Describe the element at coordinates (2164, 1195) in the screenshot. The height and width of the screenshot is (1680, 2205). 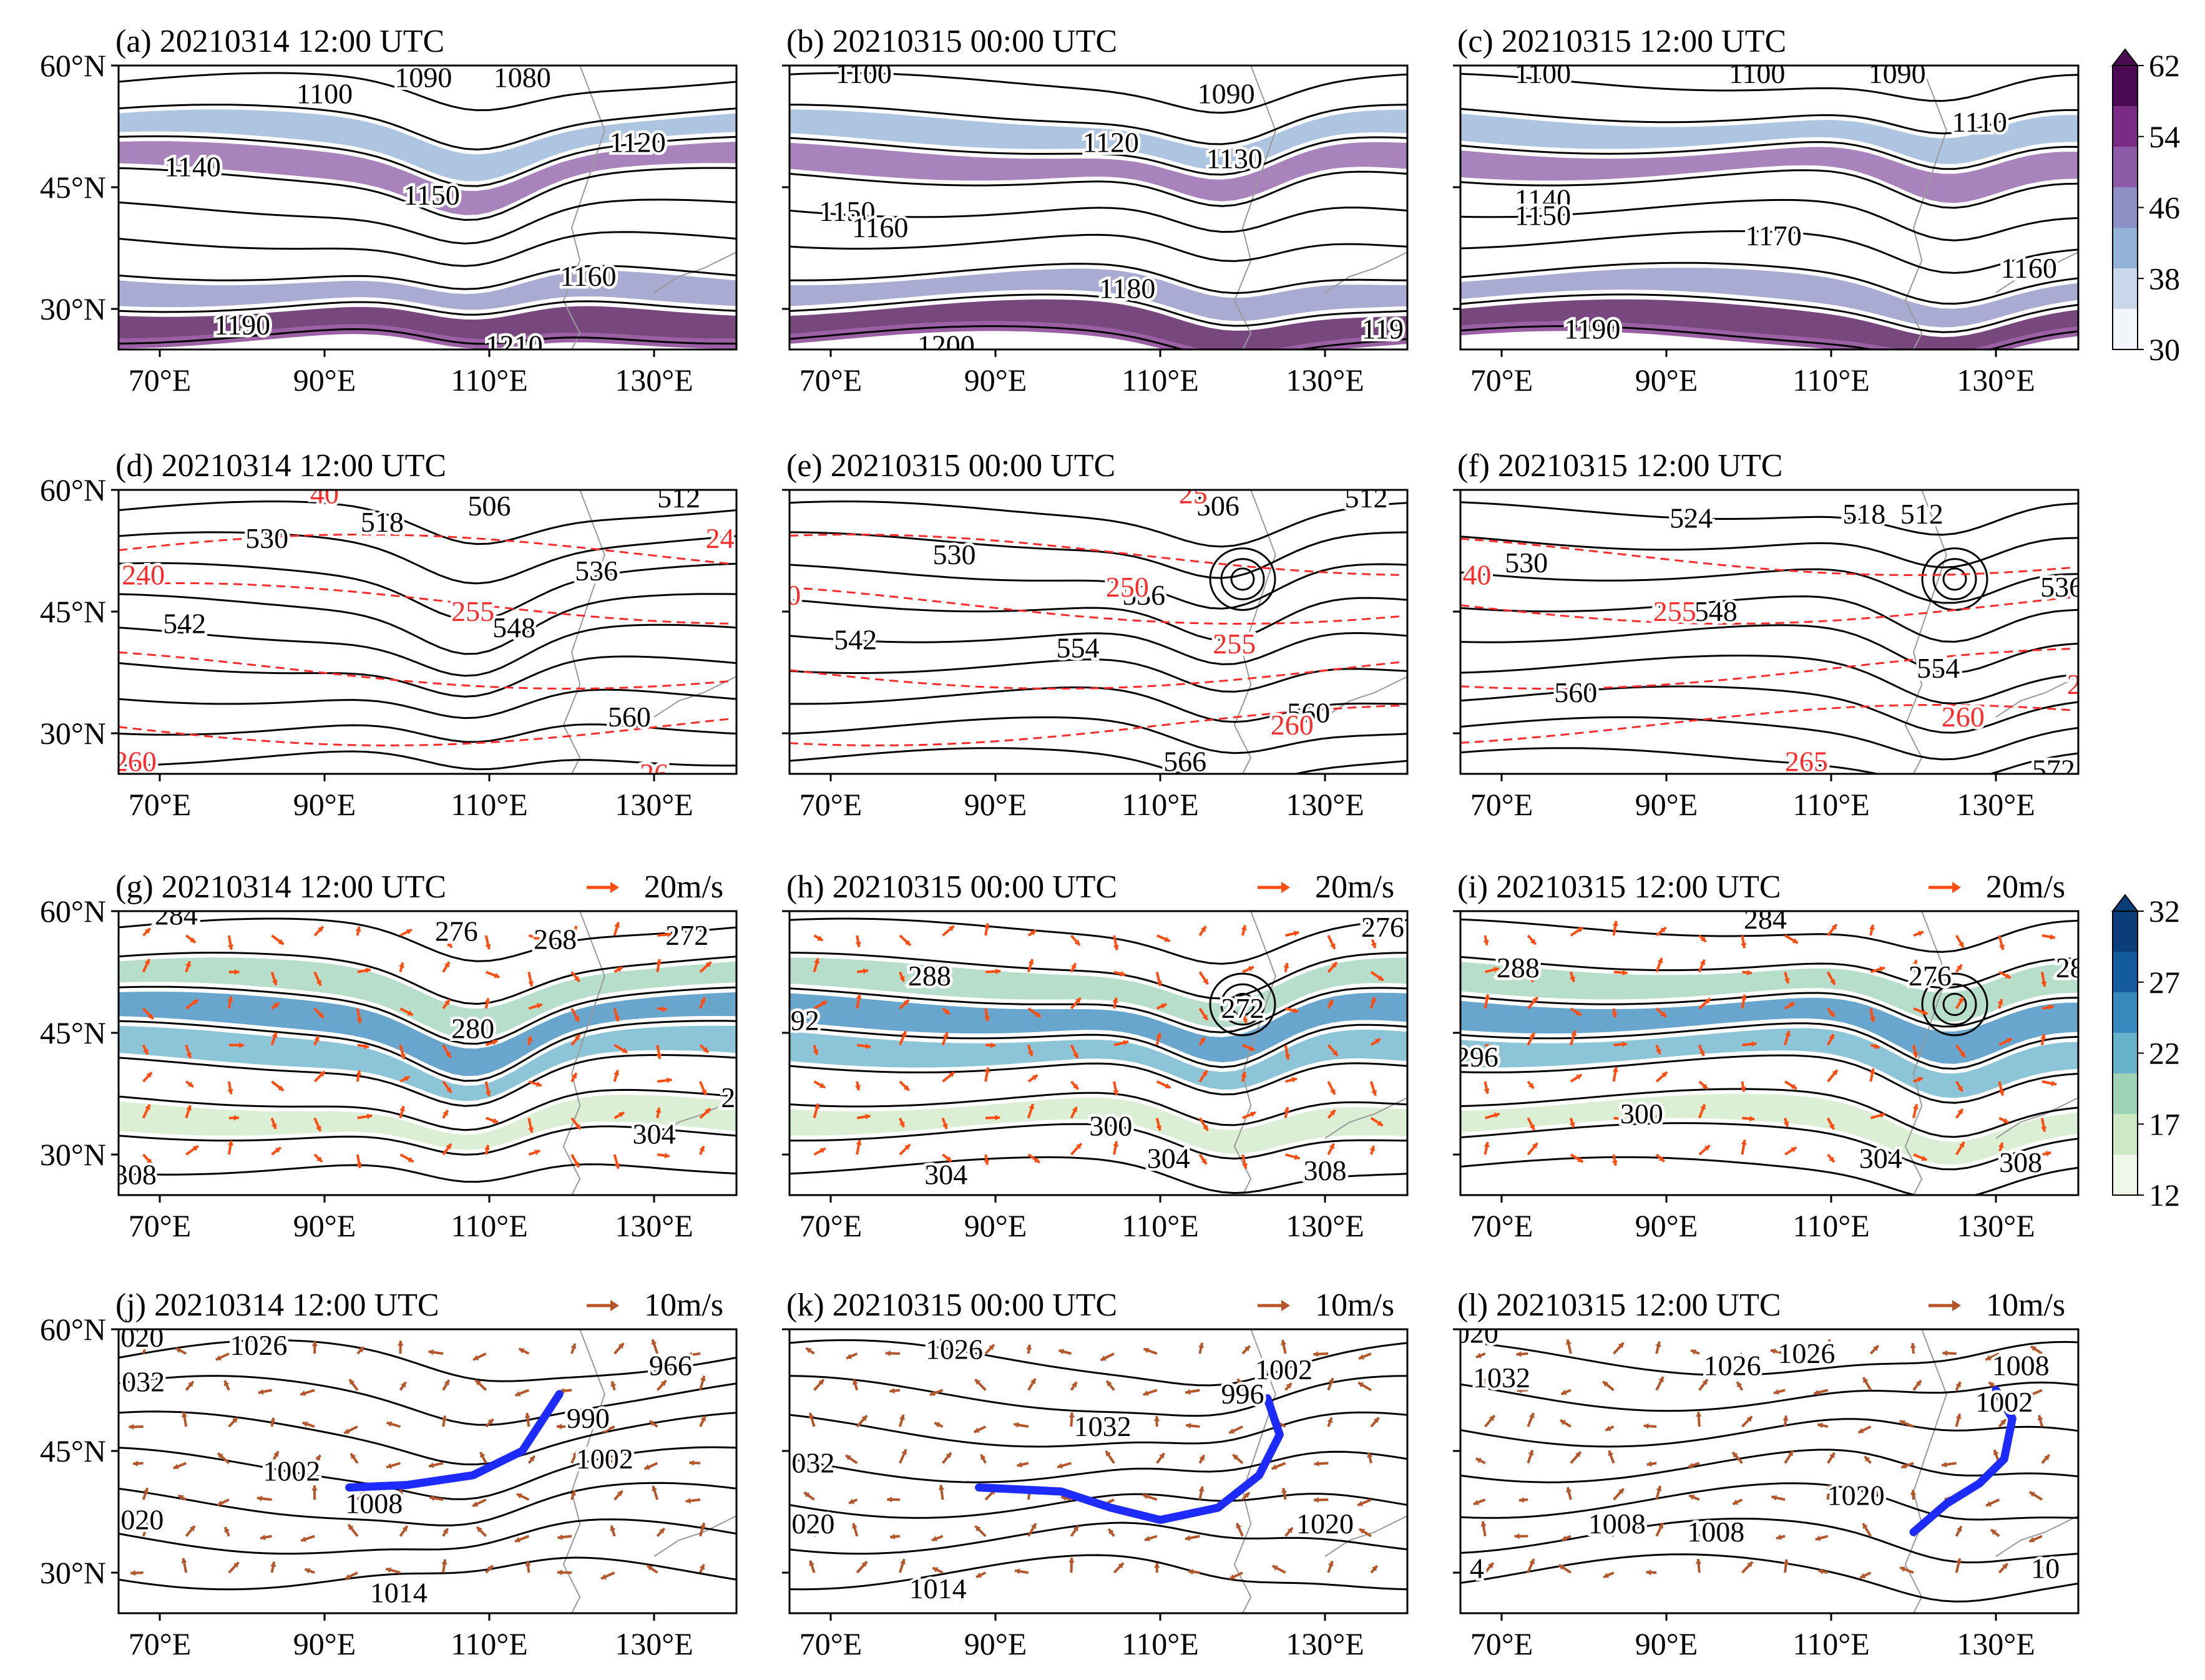
I see `colorbar-tick-label: 12` at that location.